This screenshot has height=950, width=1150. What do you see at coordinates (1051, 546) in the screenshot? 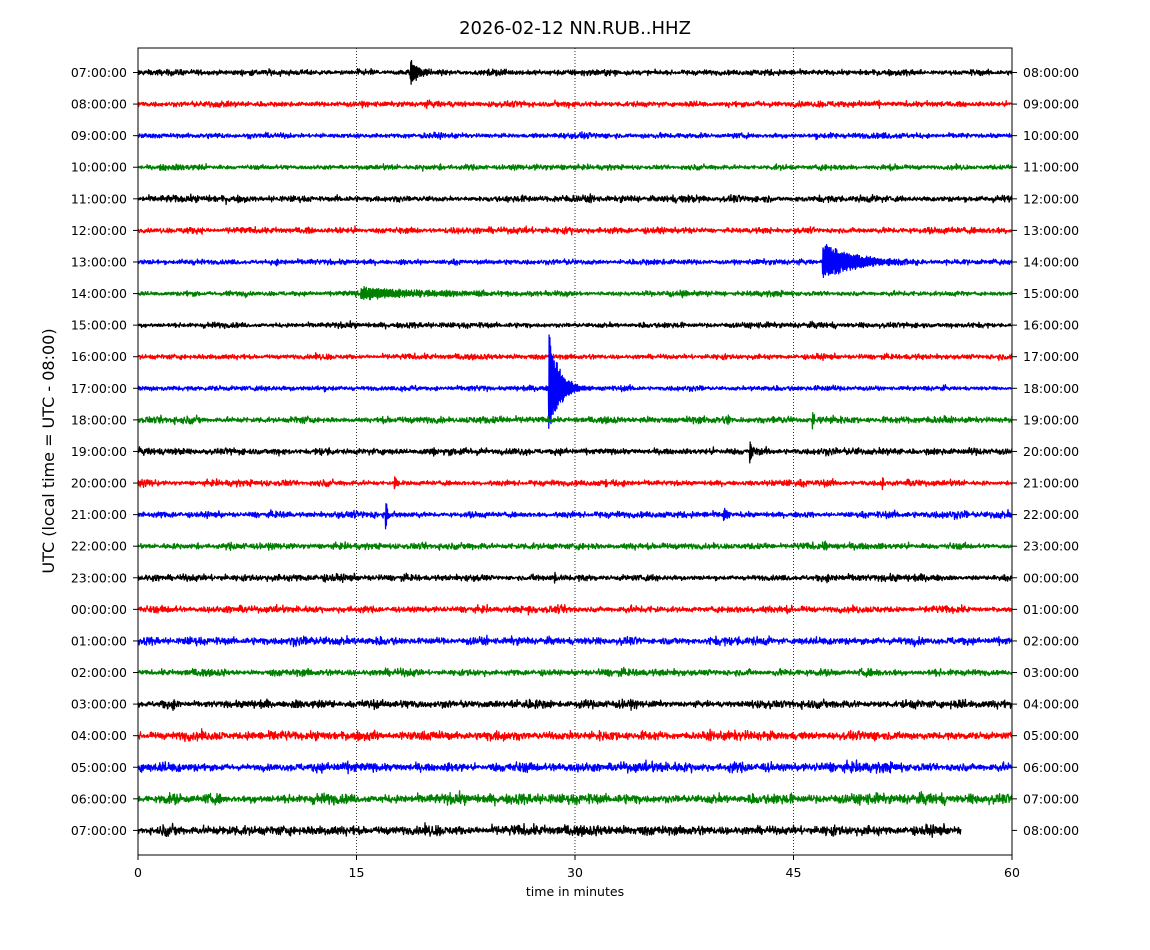
I see `row-label-right: 23:00:00` at bounding box center [1051, 546].